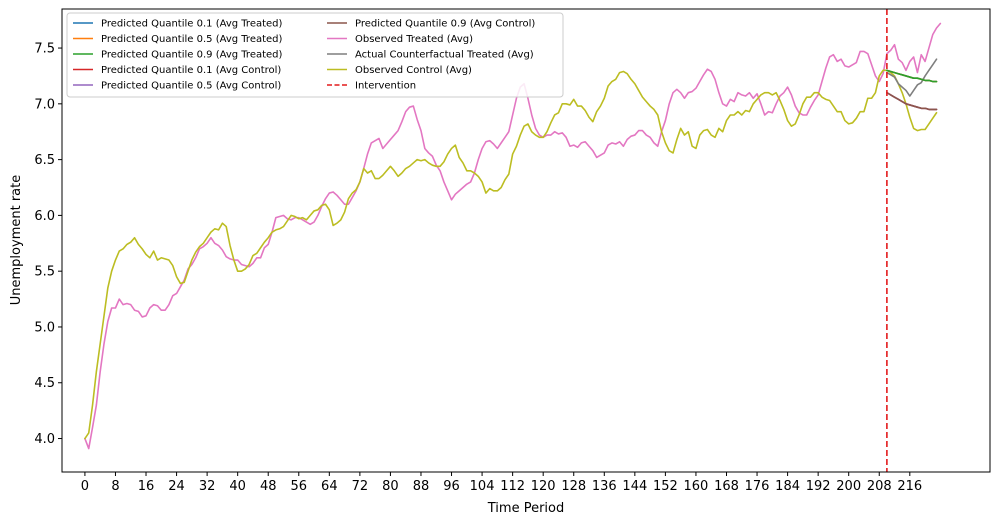 This screenshot has height=525, width=1001. What do you see at coordinates (451, 486) in the screenshot?
I see `x-tick-label: 96` at bounding box center [451, 486].